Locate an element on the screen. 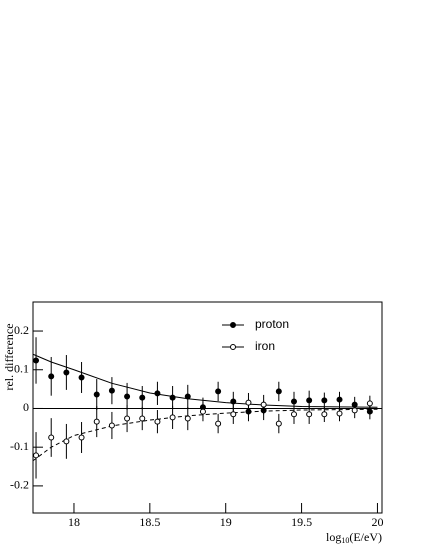  x-tick-label: 20 is located at coordinates (377, 522).